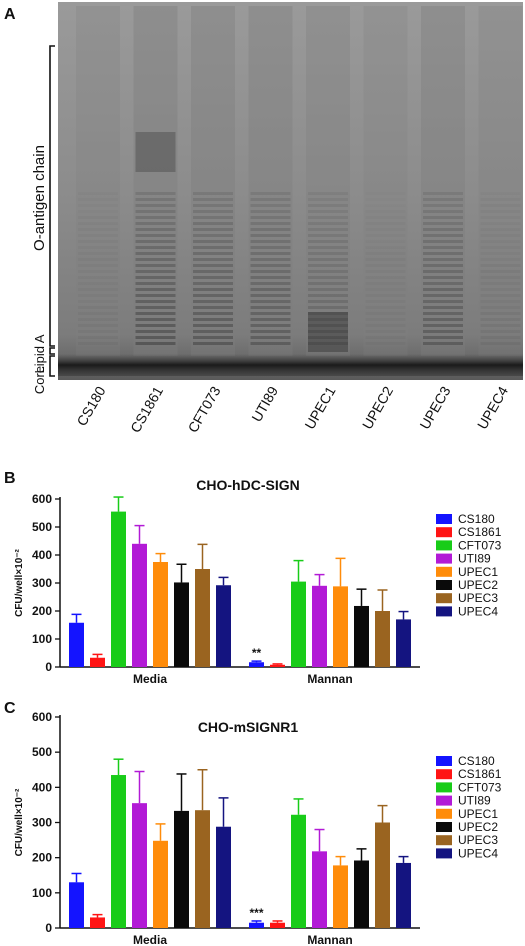 This screenshot has width=525, height=946. I want to click on y-axis-label: CFU/well×10⁻², so click(19, 582).